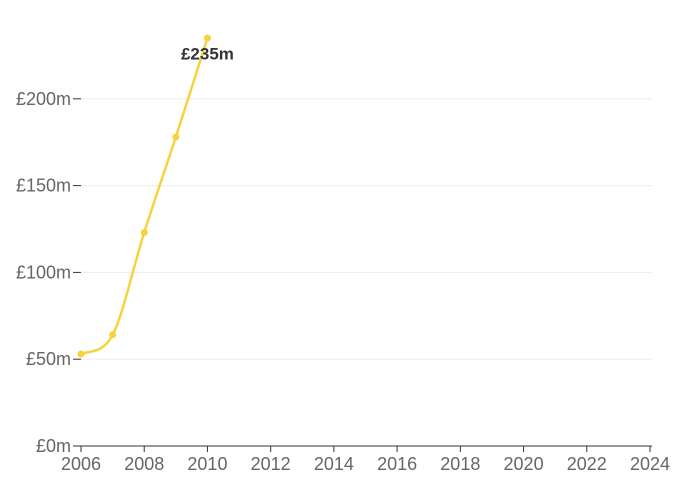  What do you see at coordinates (207, 464) in the screenshot?
I see `x-tick-label: 2010` at bounding box center [207, 464].